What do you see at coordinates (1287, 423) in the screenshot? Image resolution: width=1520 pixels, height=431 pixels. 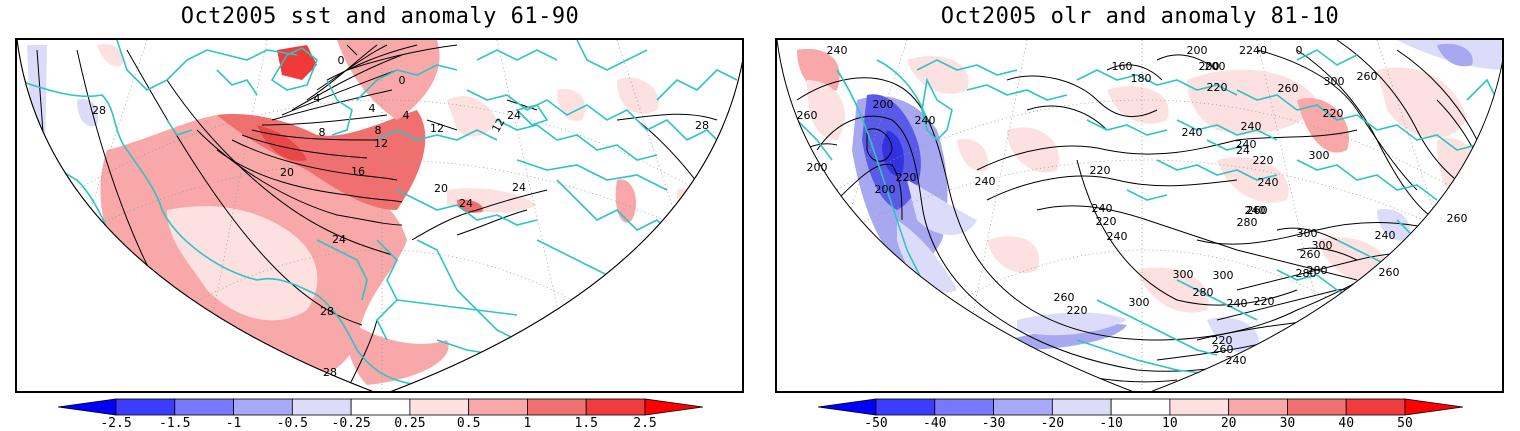 I see `colorbar-tick-label: 30` at bounding box center [1287, 423].